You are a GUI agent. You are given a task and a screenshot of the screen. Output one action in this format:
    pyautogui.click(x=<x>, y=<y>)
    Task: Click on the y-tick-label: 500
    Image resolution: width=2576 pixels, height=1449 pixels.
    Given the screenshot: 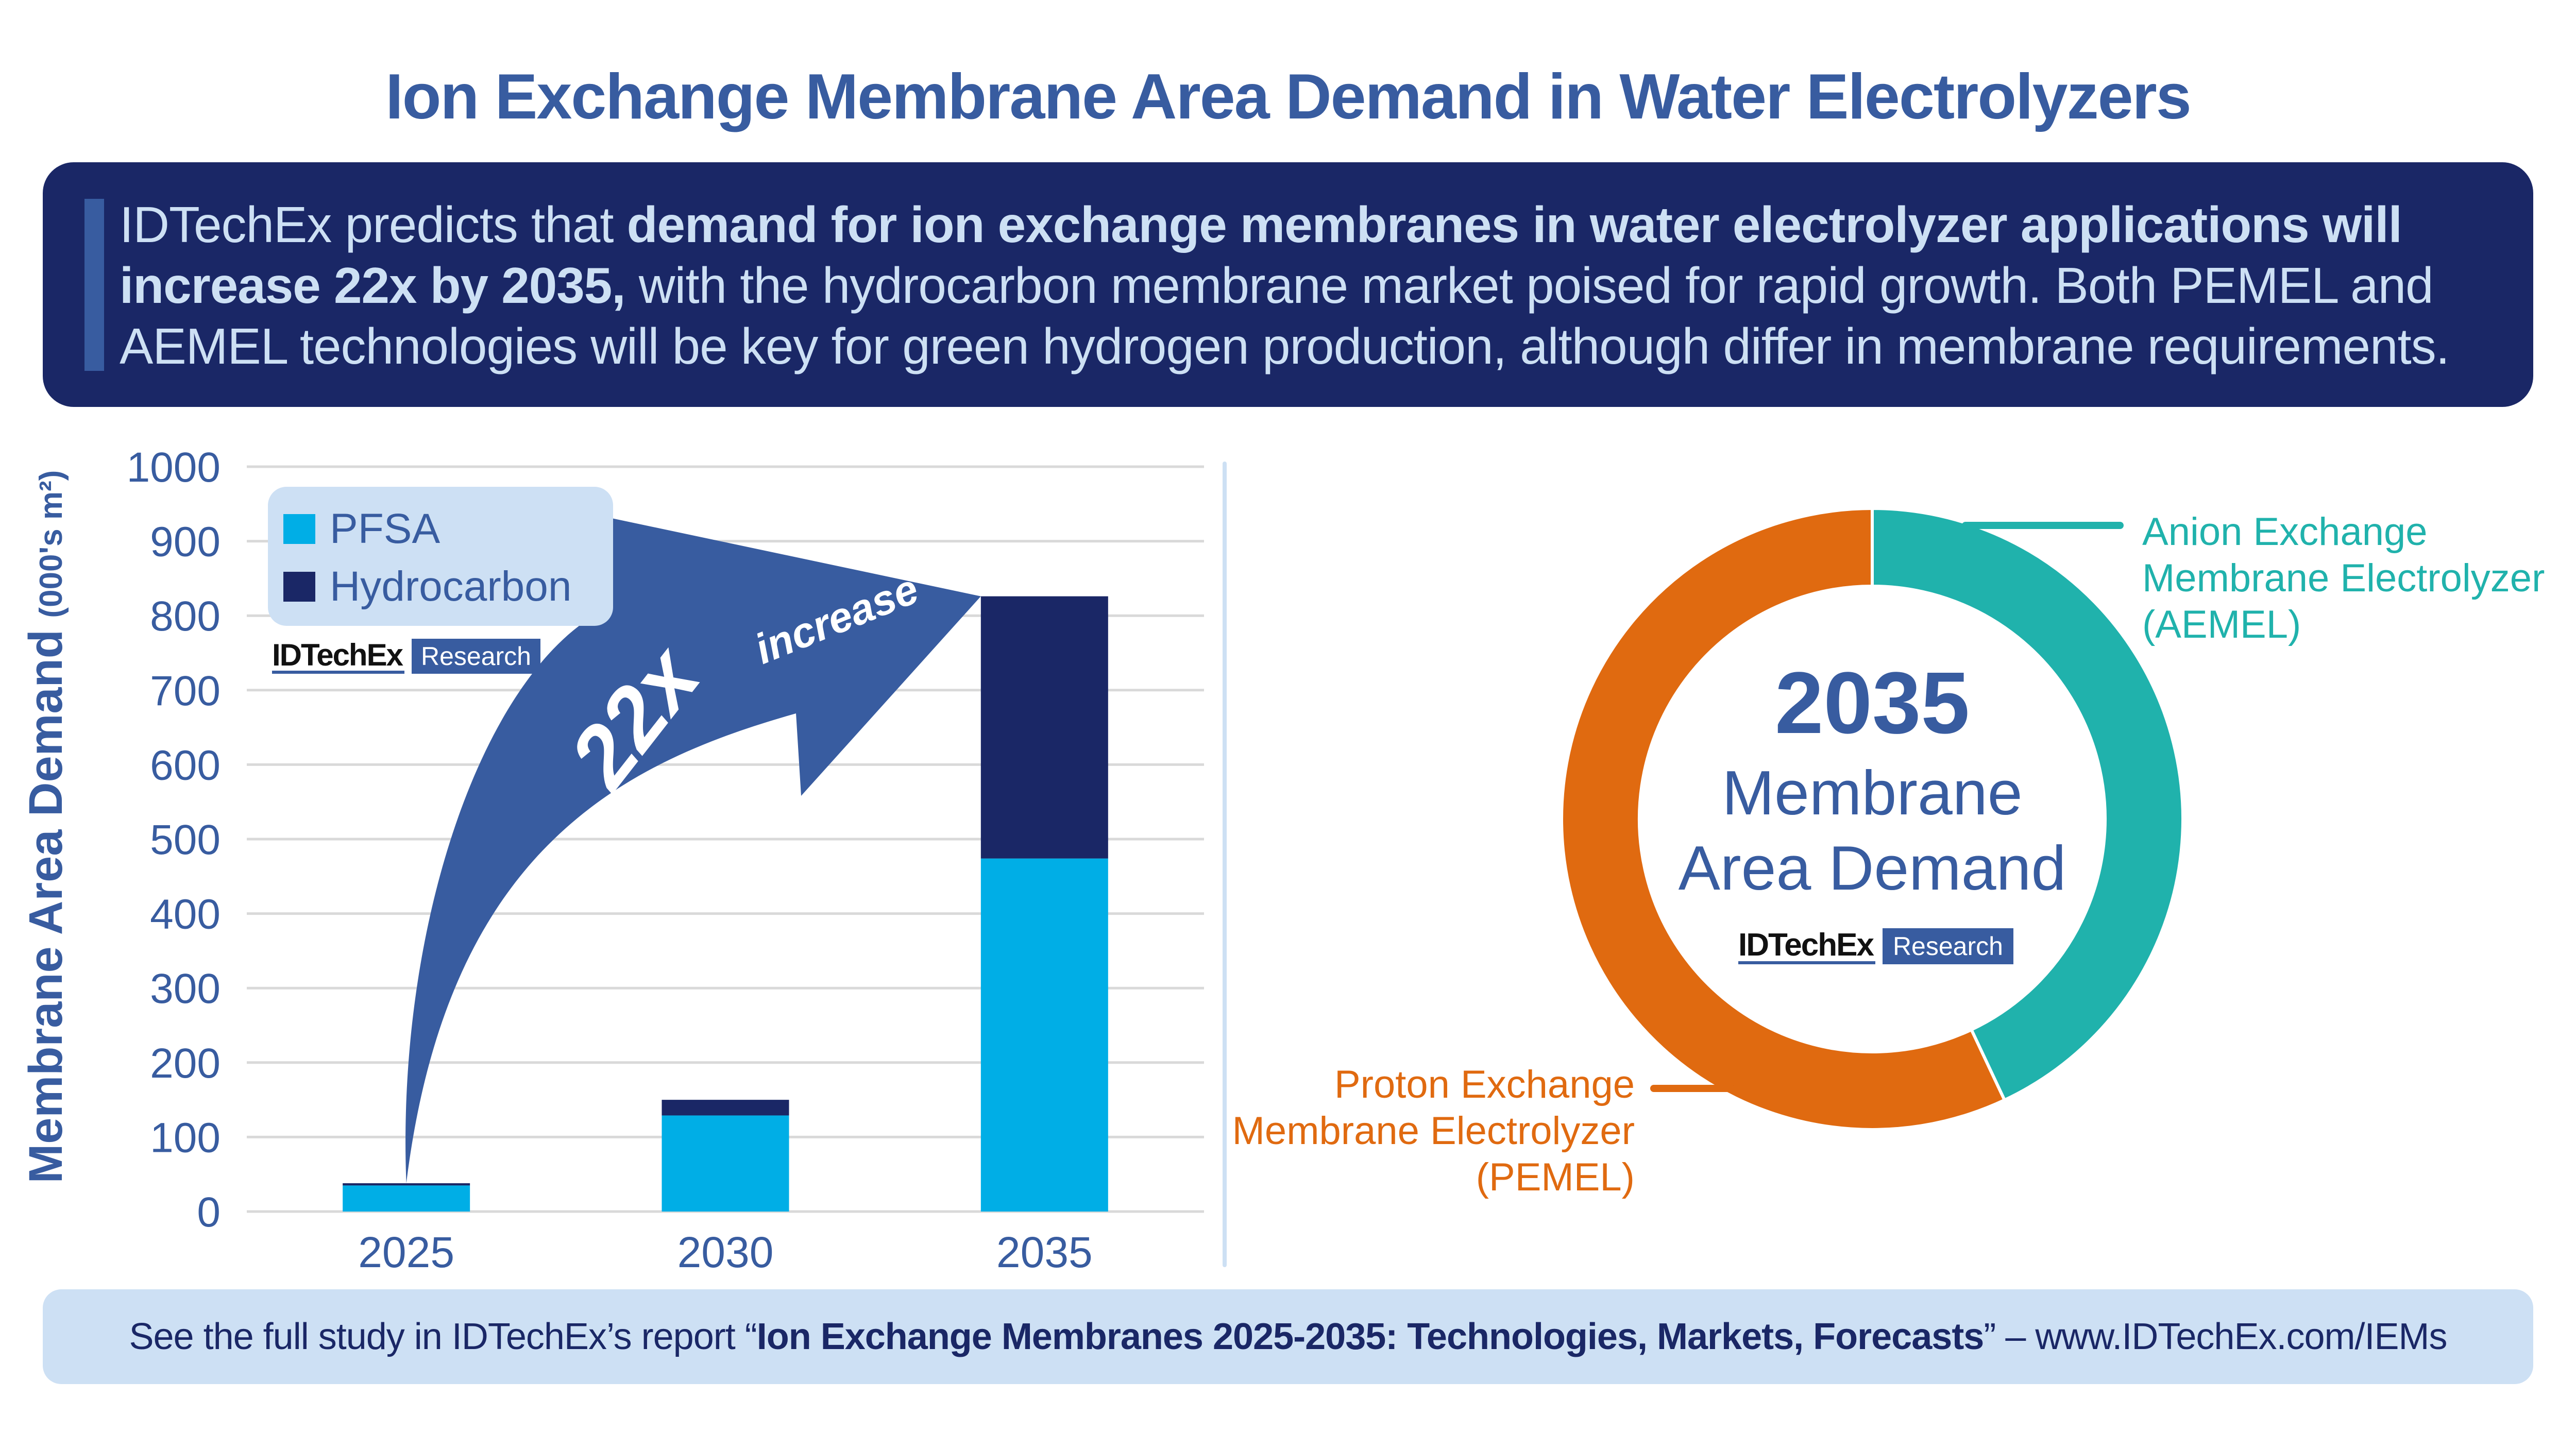 What is the action you would take?
    pyautogui.click(x=185, y=839)
    